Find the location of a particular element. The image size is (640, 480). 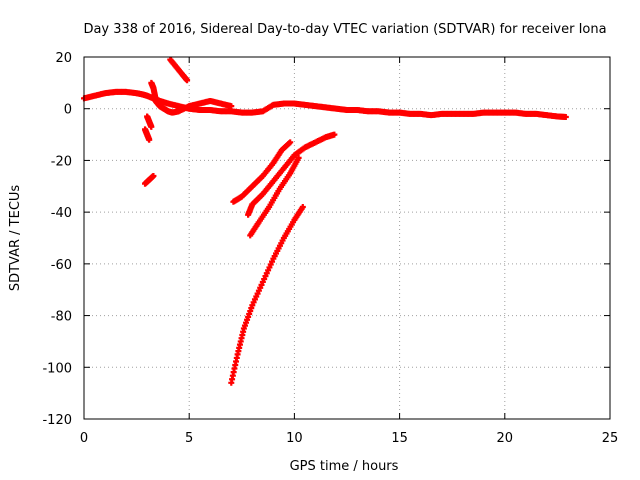

y-tick-label: 0 is located at coordinates (68, 110).